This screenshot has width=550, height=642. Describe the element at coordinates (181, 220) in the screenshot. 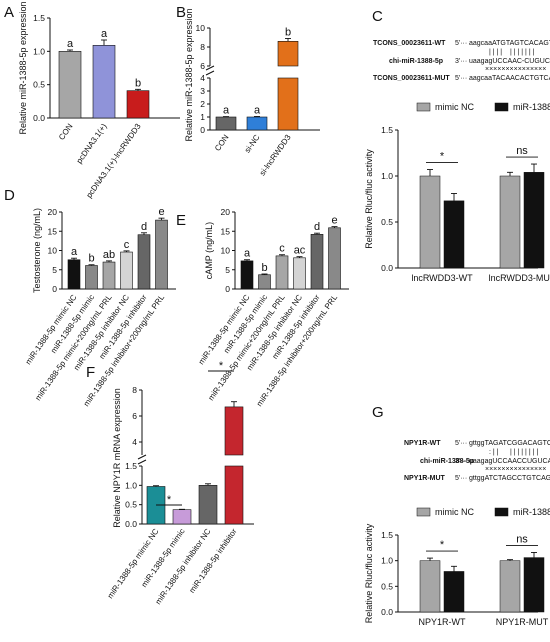

I see `panel-label-e: E` at that location.